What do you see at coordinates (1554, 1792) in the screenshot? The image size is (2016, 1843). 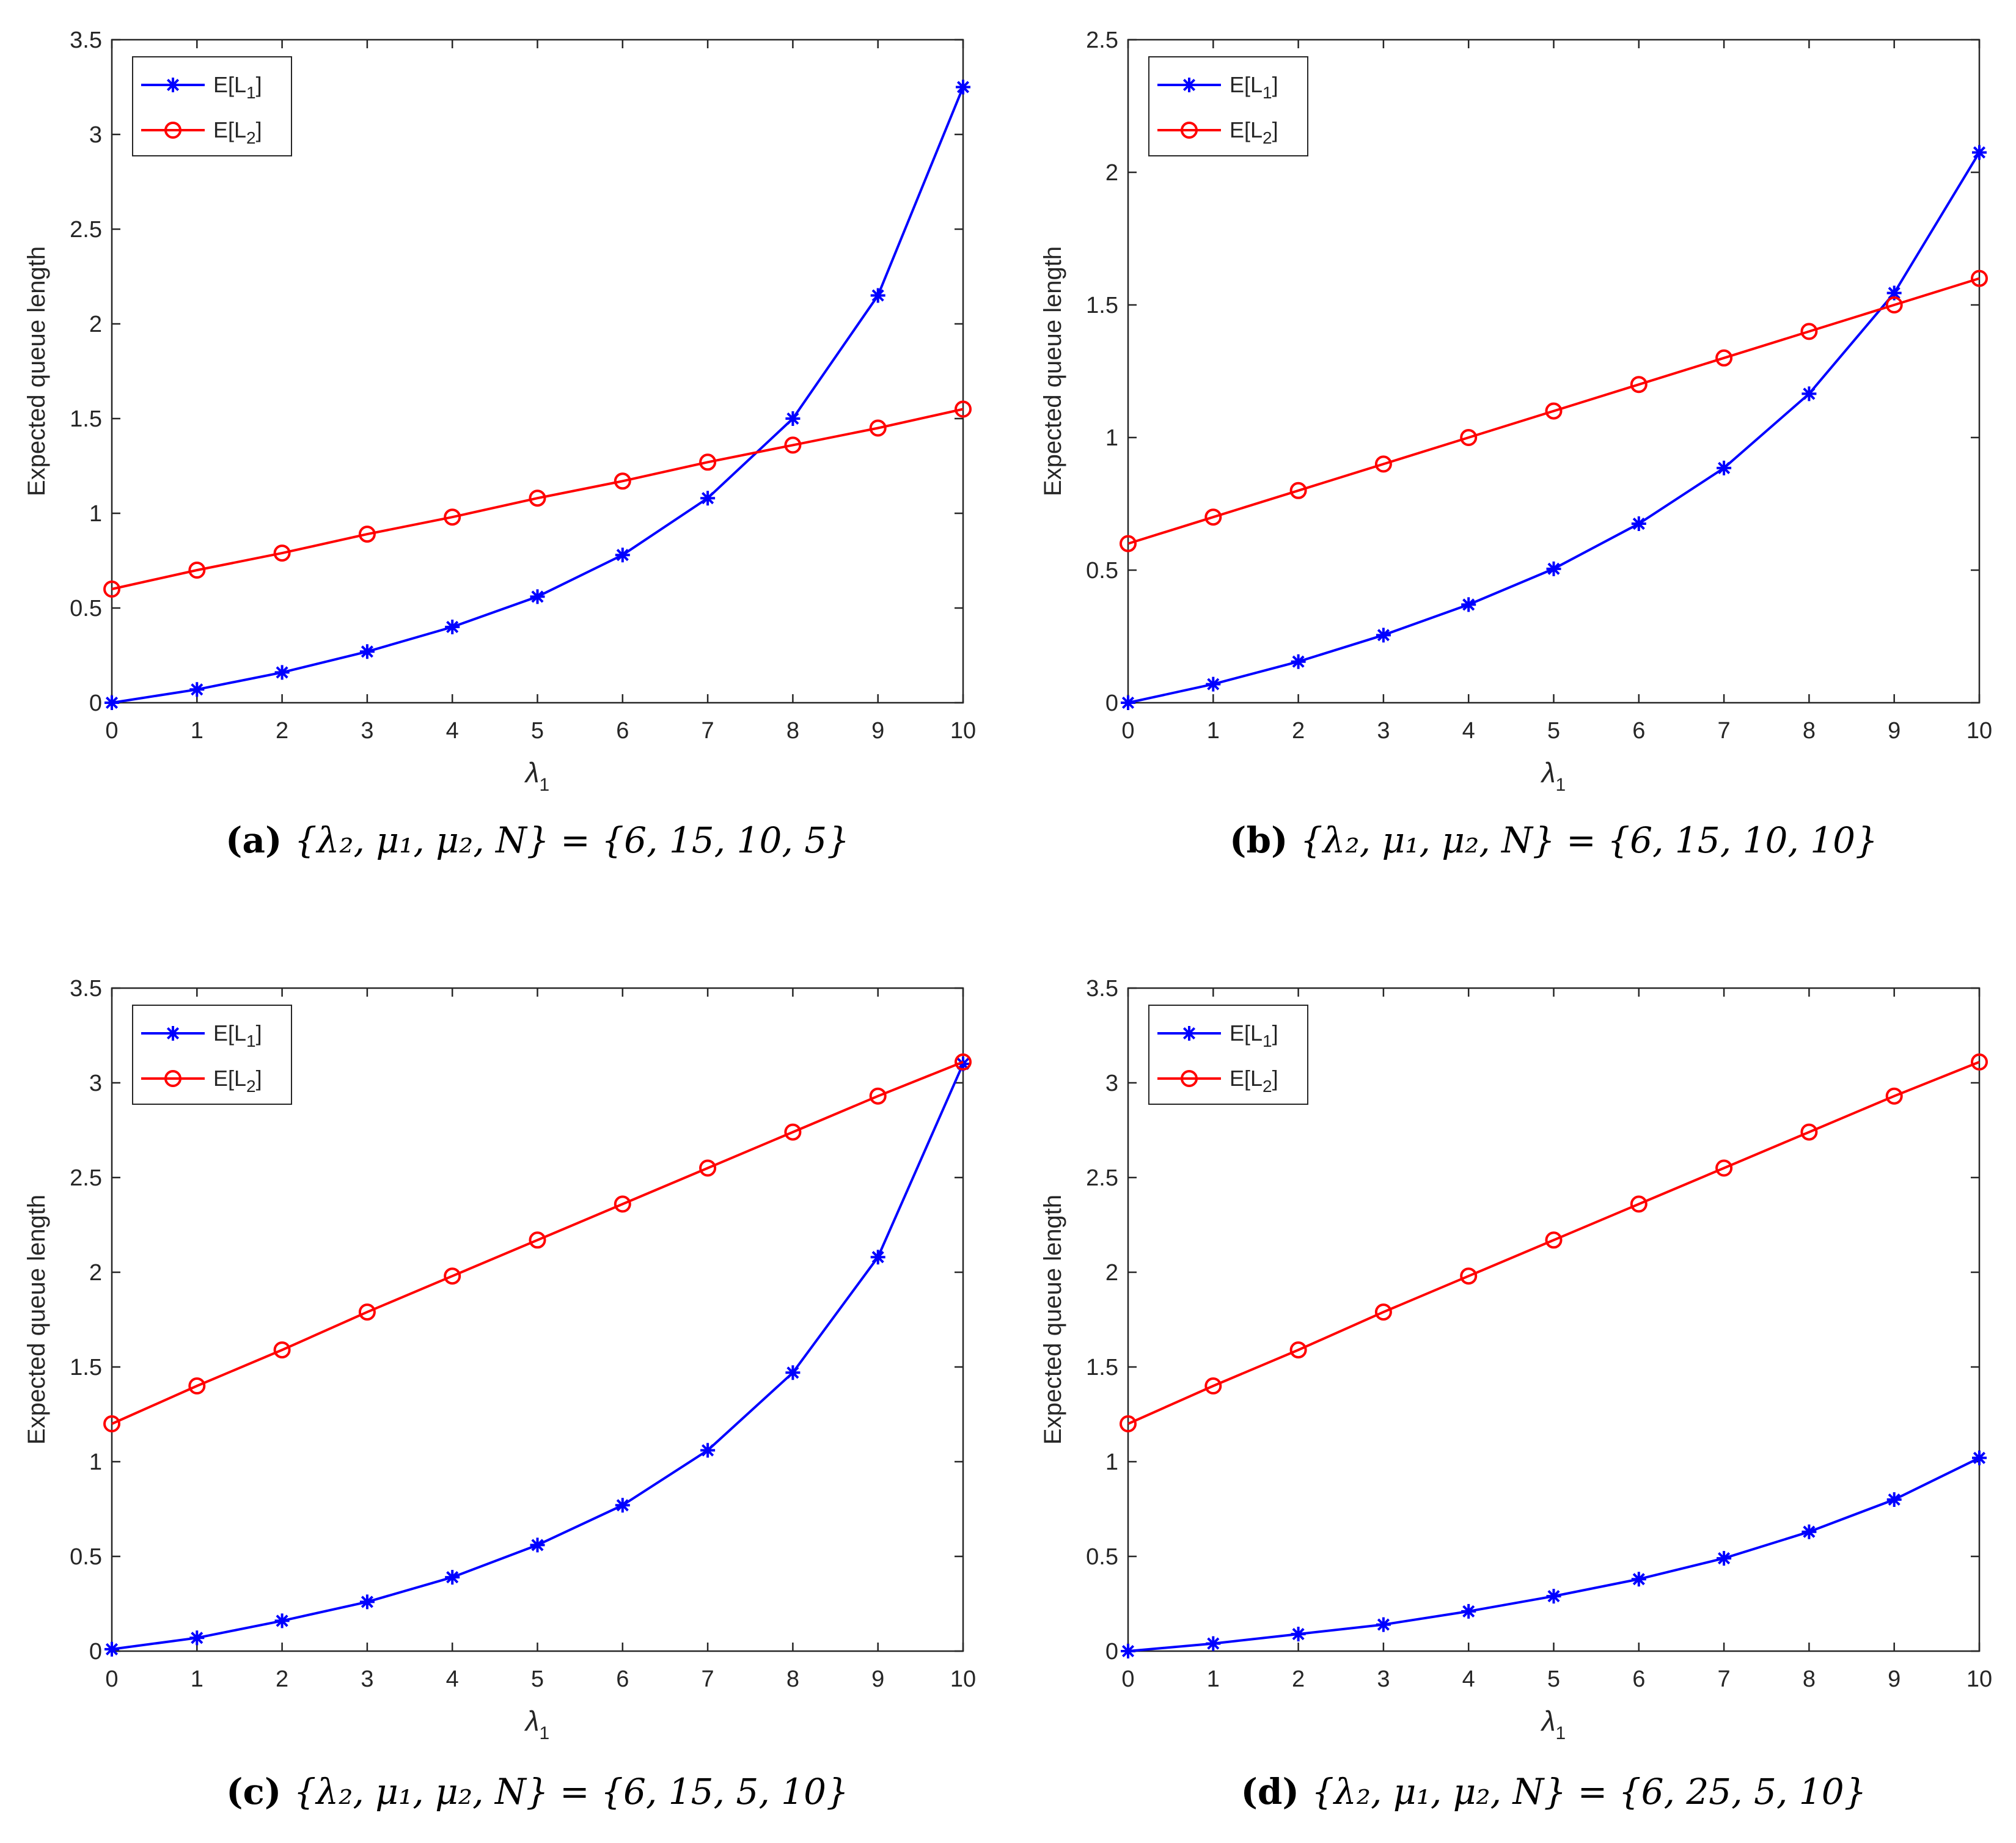 I see `caption-d: (d) {λ₂, μ₁, μ₂, N} = {6, 25, 5, 10}` at bounding box center [1554, 1792].